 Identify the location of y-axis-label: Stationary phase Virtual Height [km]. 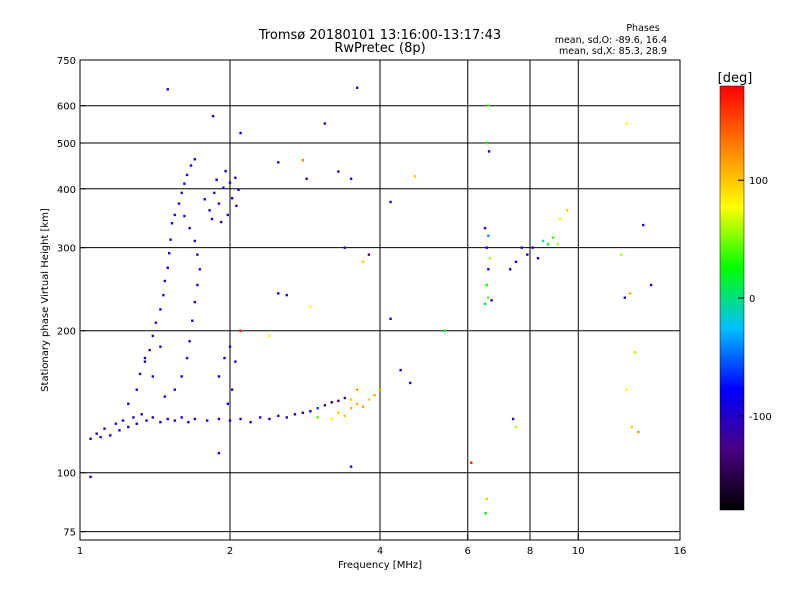
(45, 300).